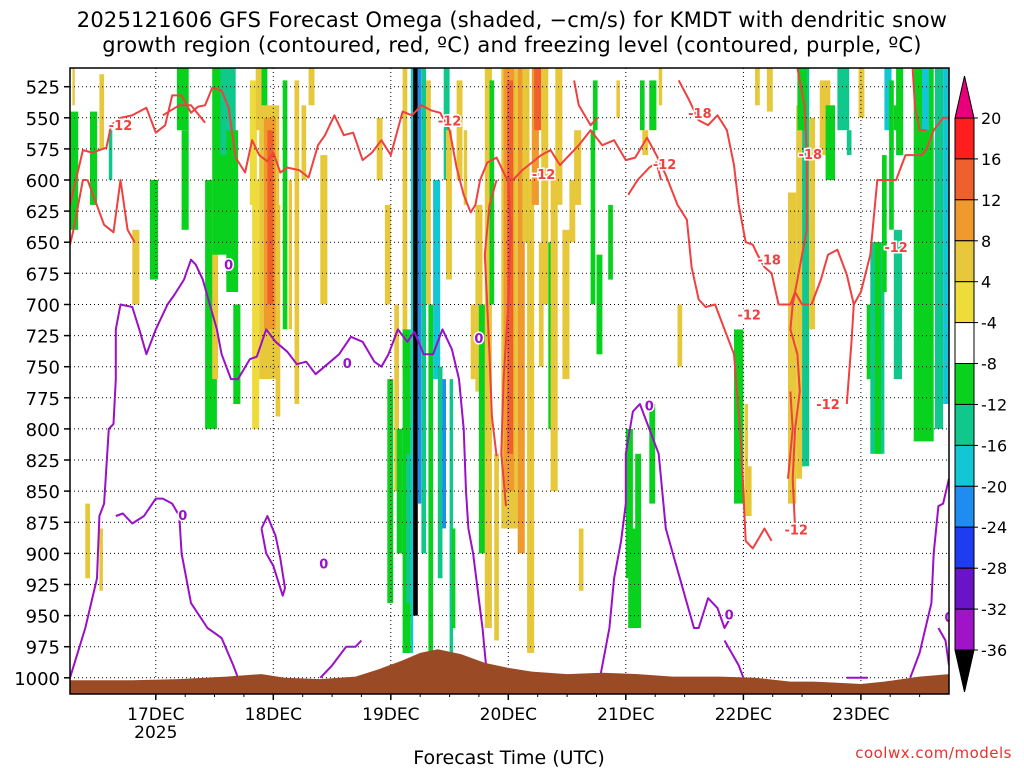 This screenshot has height=768, width=1024. What do you see at coordinates (994, 527) in the screenshot?
I see `colorbar-label: -24` at bounding box center [994, 527].